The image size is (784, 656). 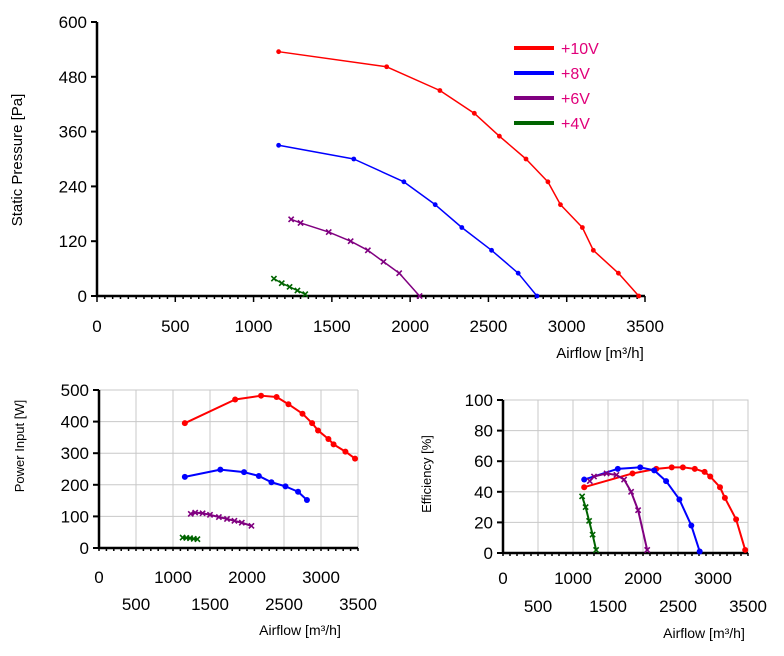 What do you see at coordinates (489, 326) in the screenshot?
I see `x-tick-label: 2500` at bounding box center [489, 326].